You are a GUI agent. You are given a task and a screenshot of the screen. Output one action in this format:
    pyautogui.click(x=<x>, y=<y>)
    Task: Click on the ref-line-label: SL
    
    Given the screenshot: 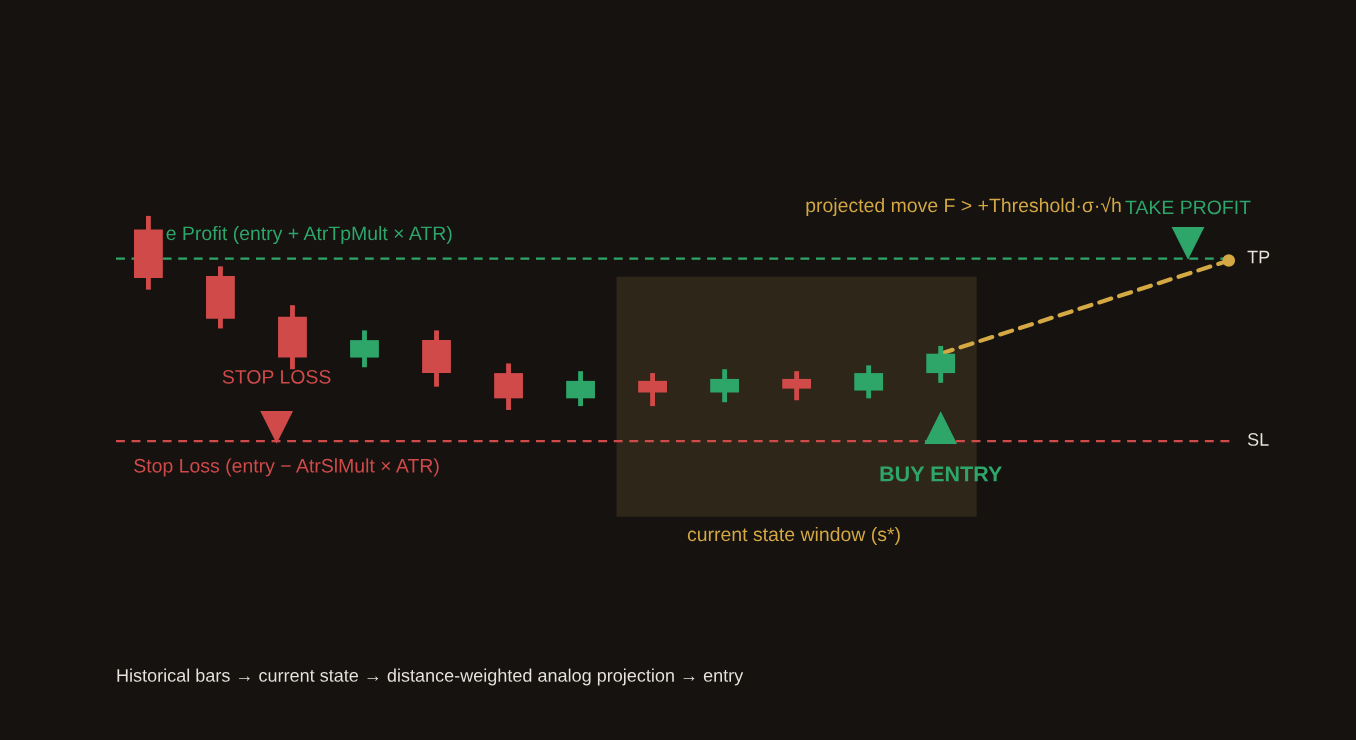 What is the action you would take?
    pyautogui.click(x=1258, y=439)
    